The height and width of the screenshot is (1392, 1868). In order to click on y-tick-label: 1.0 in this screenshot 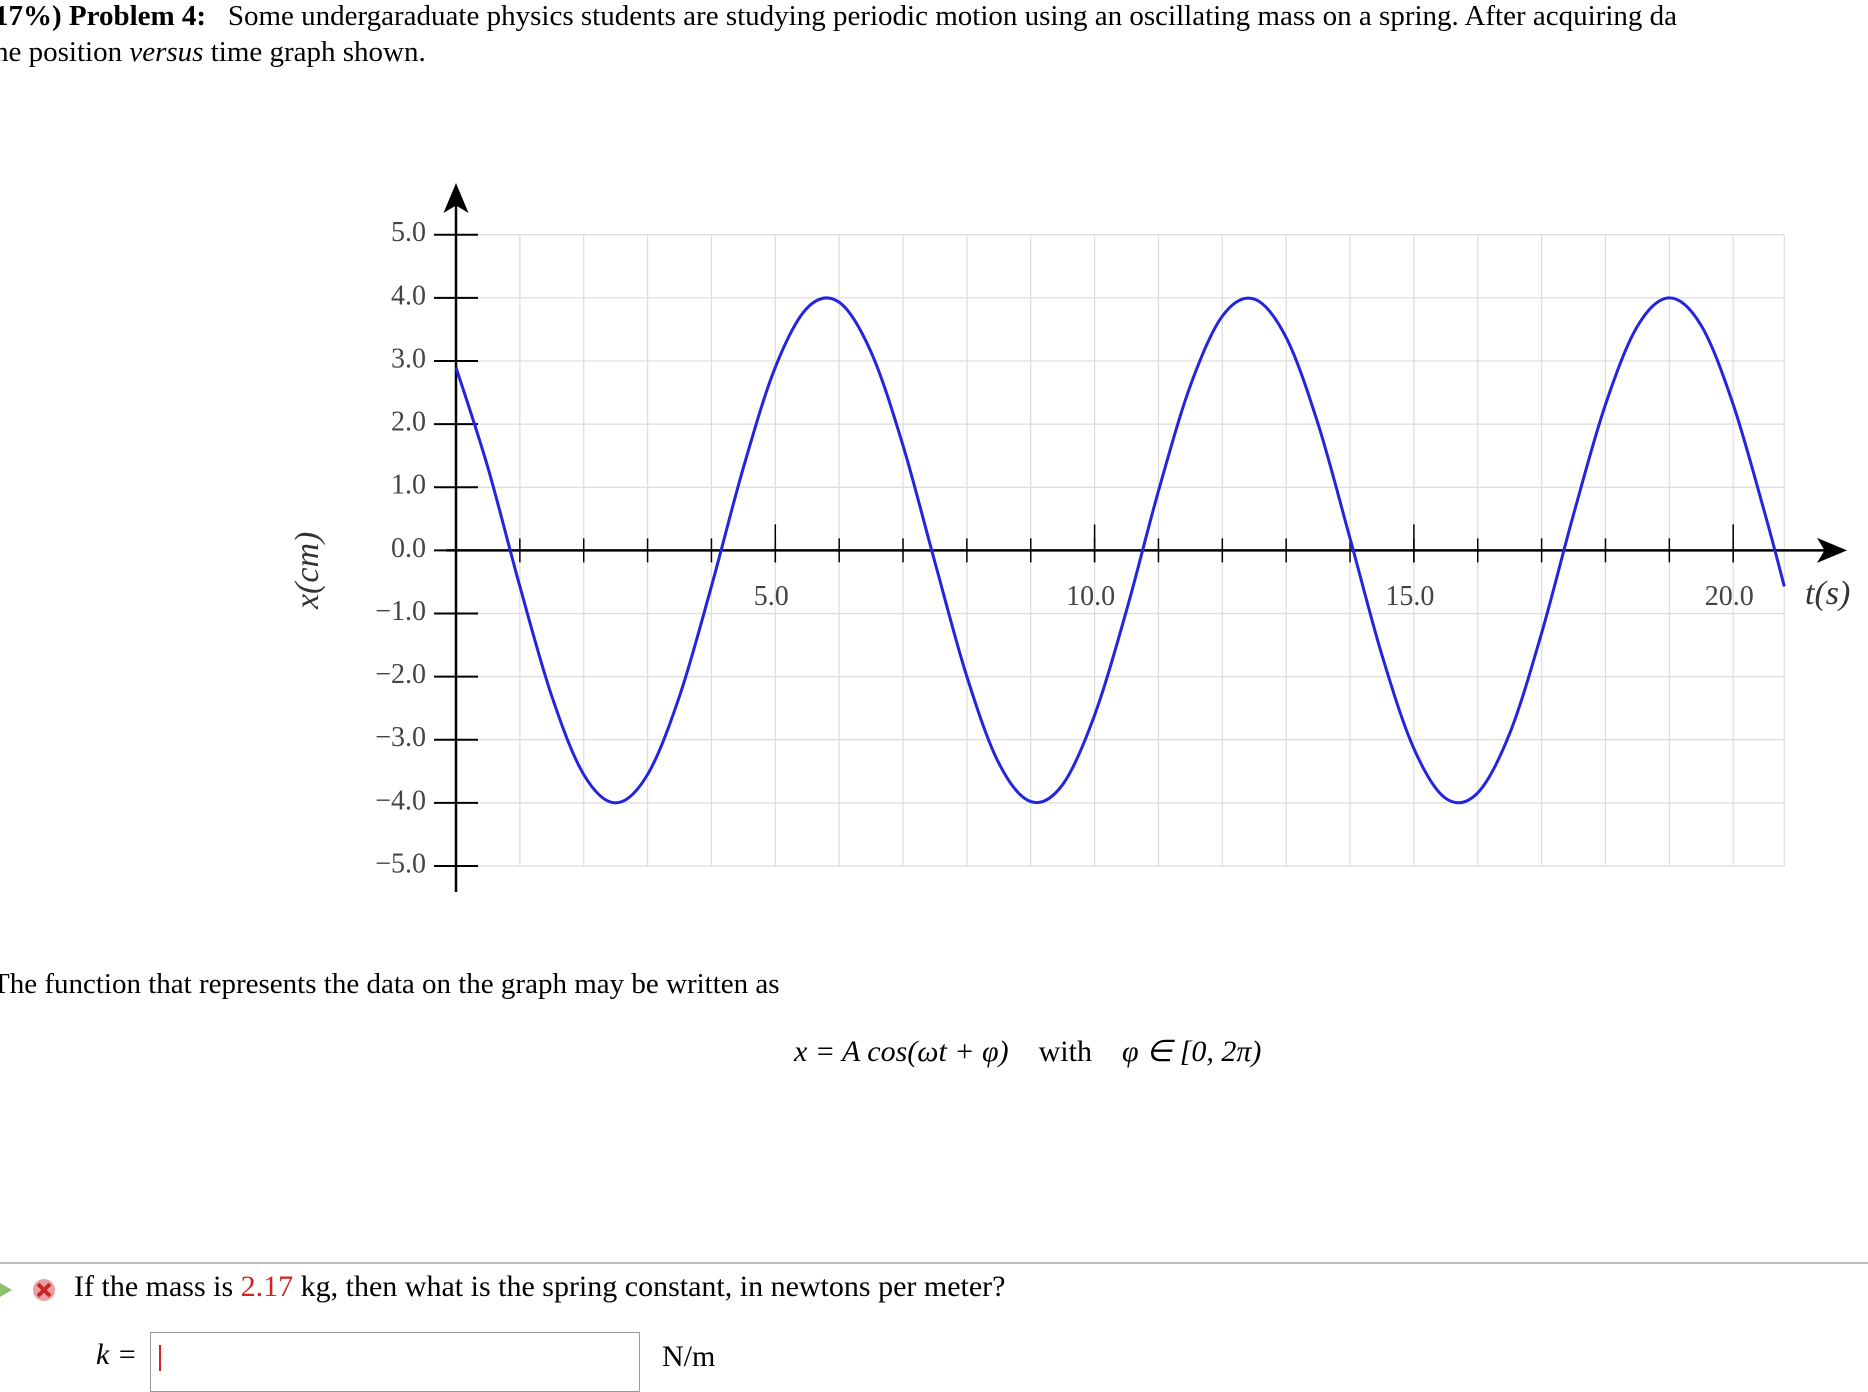, I will do `click(408, 485)`.